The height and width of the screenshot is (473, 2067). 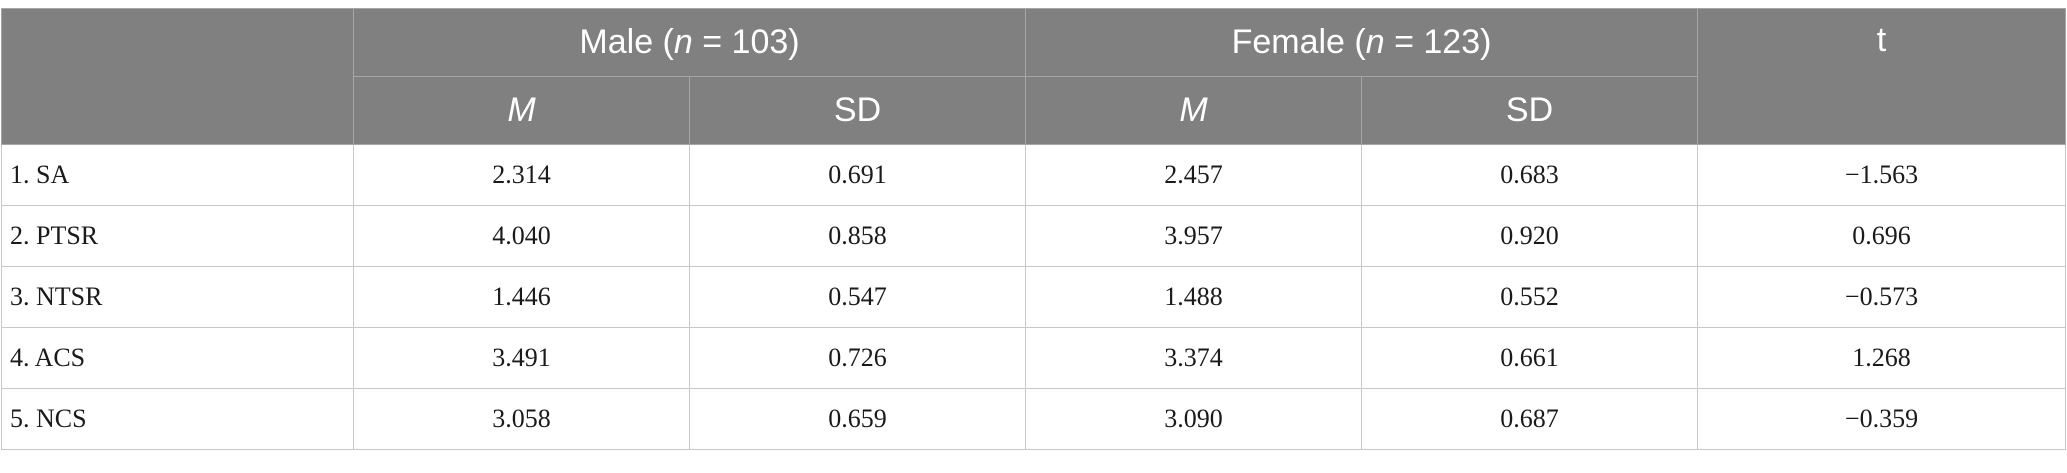 What do you see at coordinates (1882, 76) in the screenshot?
I see `header-t: t` at bounding box center [1882, 76].